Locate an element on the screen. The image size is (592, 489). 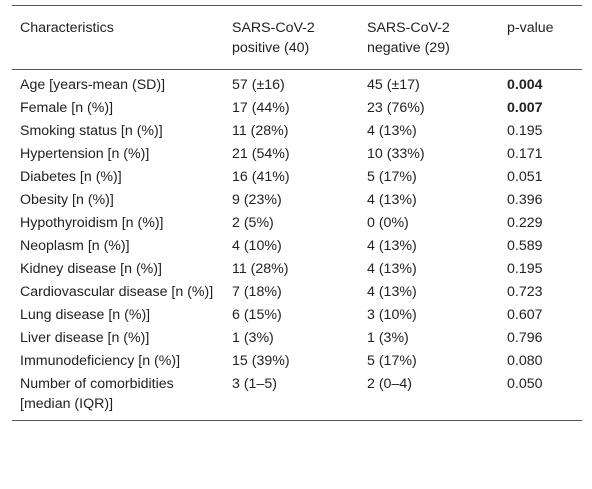
cell-characteristic: Immunodeficiency [n (%)] is located at coordinates (100, 361).